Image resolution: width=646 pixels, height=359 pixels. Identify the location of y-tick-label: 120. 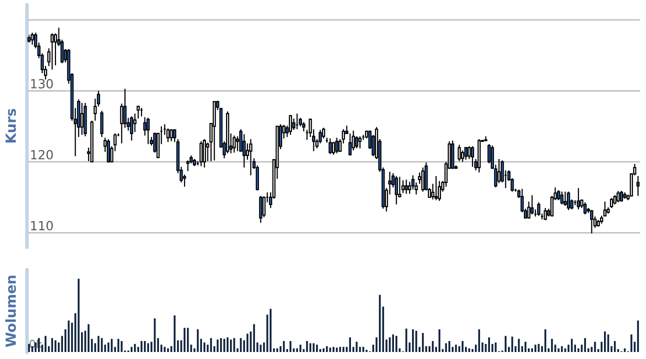
(42, 155).